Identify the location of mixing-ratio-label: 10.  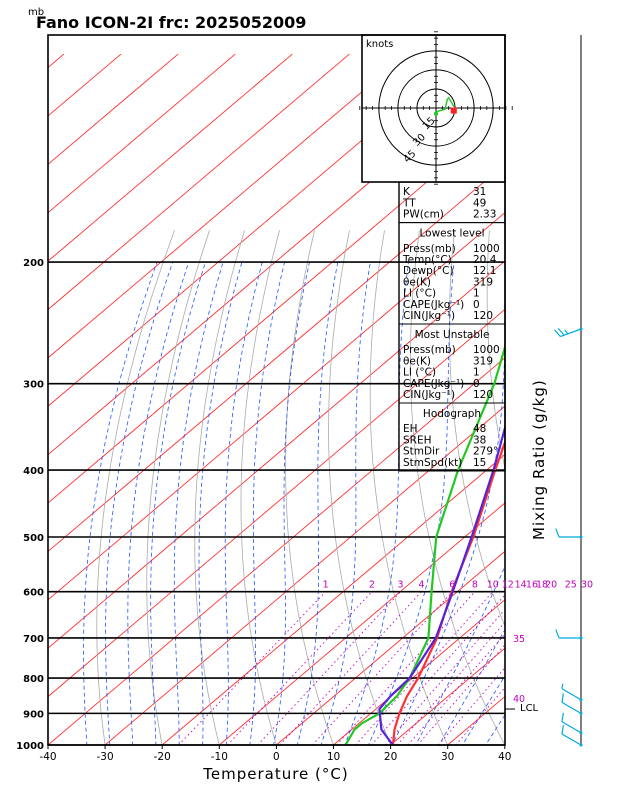
(493, 585).